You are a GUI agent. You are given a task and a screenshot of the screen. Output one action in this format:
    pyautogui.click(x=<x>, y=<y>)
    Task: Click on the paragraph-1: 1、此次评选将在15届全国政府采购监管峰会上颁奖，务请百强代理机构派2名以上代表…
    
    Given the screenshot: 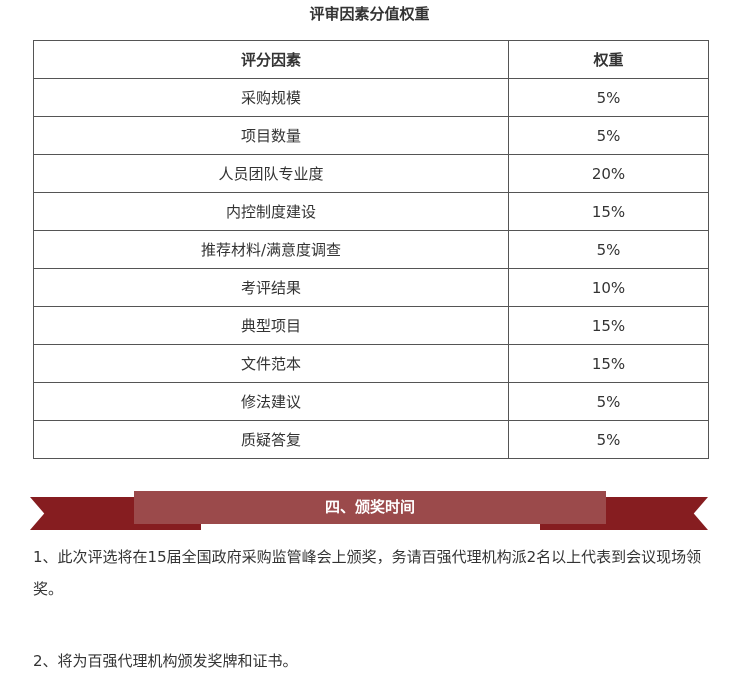 What is the action you would take?
    pyautogui.click(x=367, y=573)
    